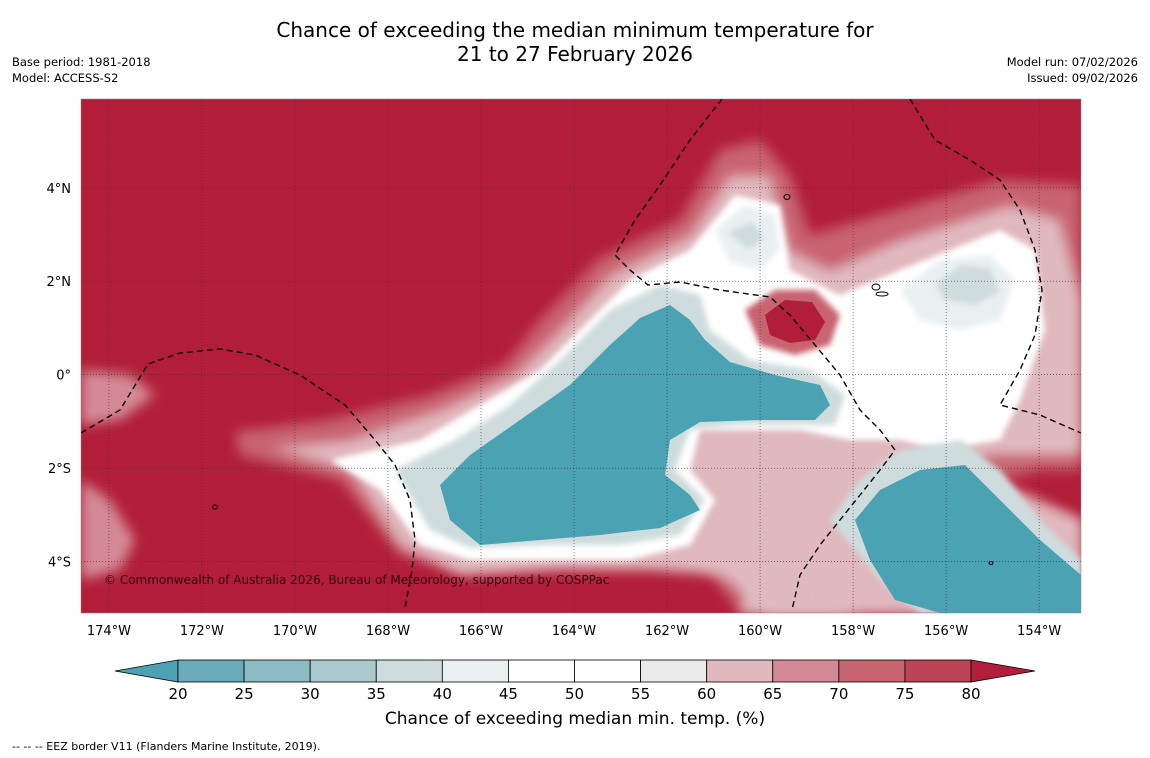  I want to click on x-tick-label: 162°W, so click(667, 631).